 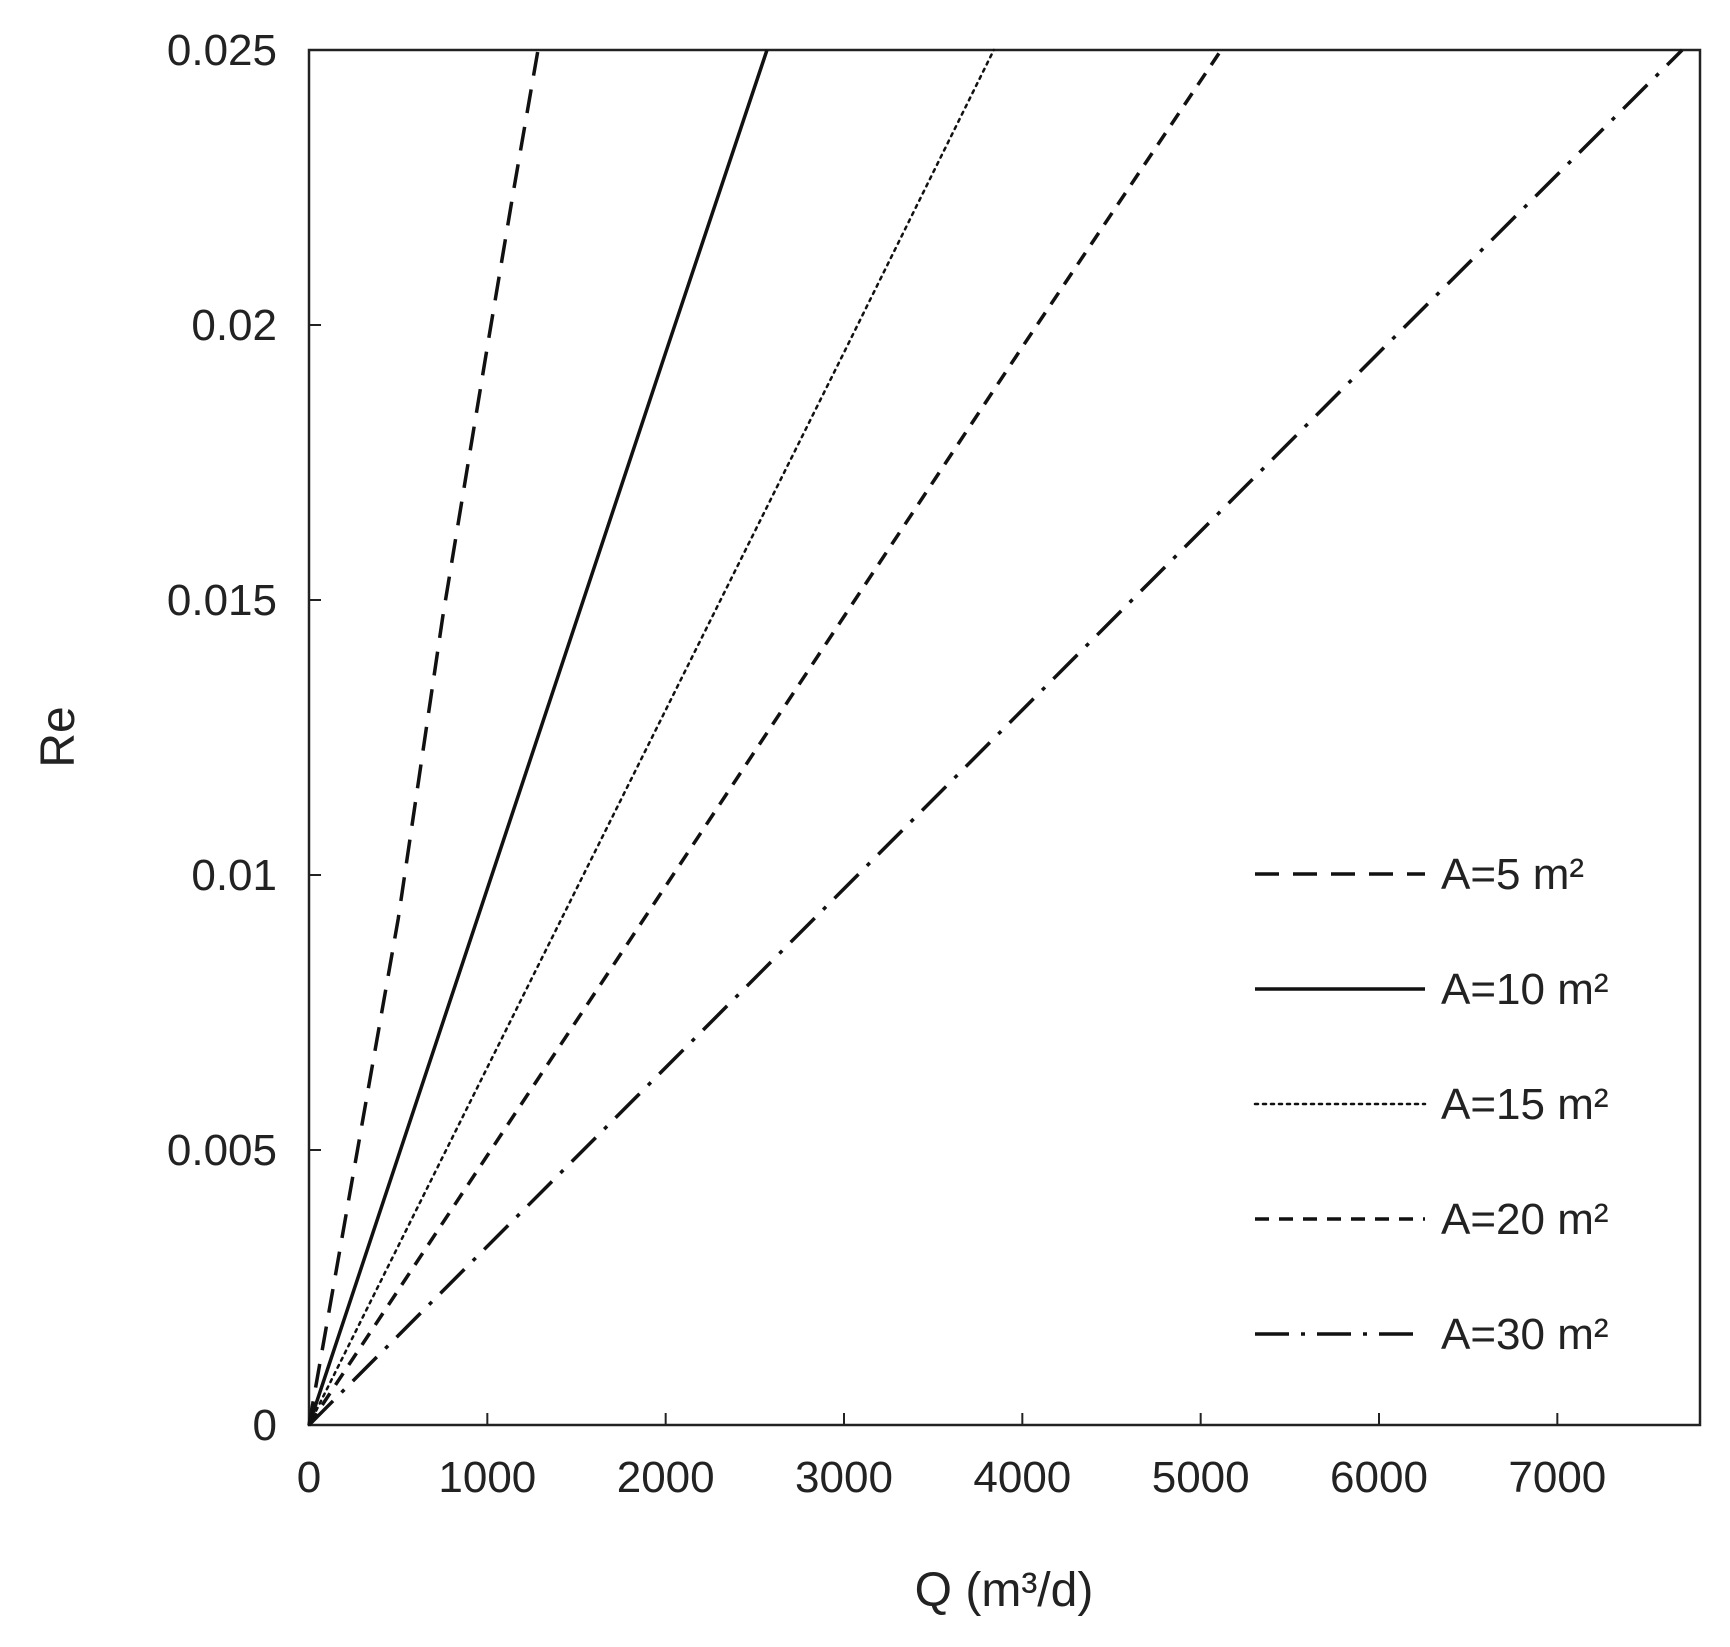 What do you see at coordinates (58, 736) in the screenshot?
I see `y-axis-title: Re` at bounding box center [58, 736].